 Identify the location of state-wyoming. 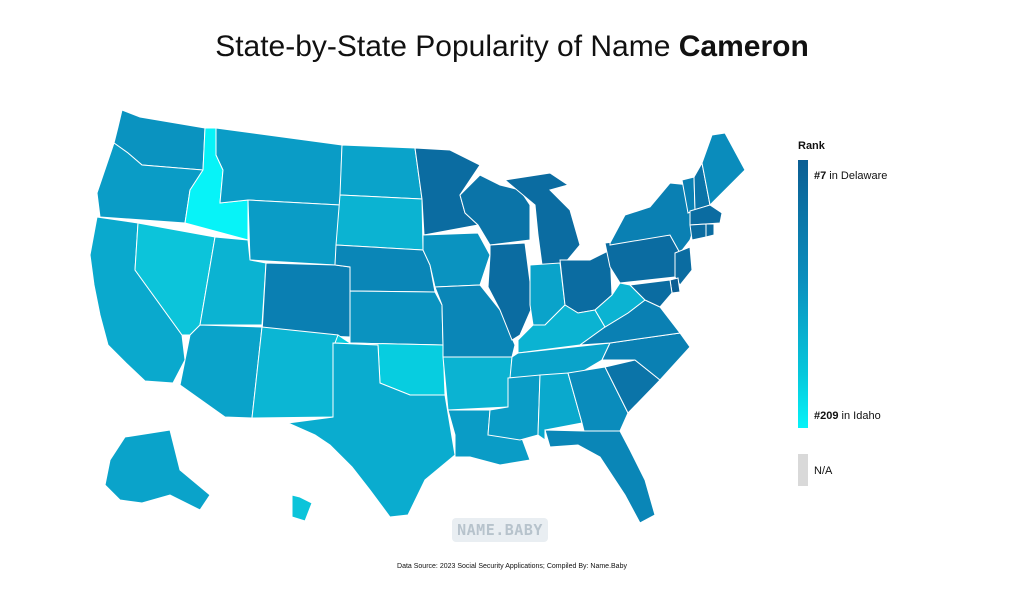
(294, 232).